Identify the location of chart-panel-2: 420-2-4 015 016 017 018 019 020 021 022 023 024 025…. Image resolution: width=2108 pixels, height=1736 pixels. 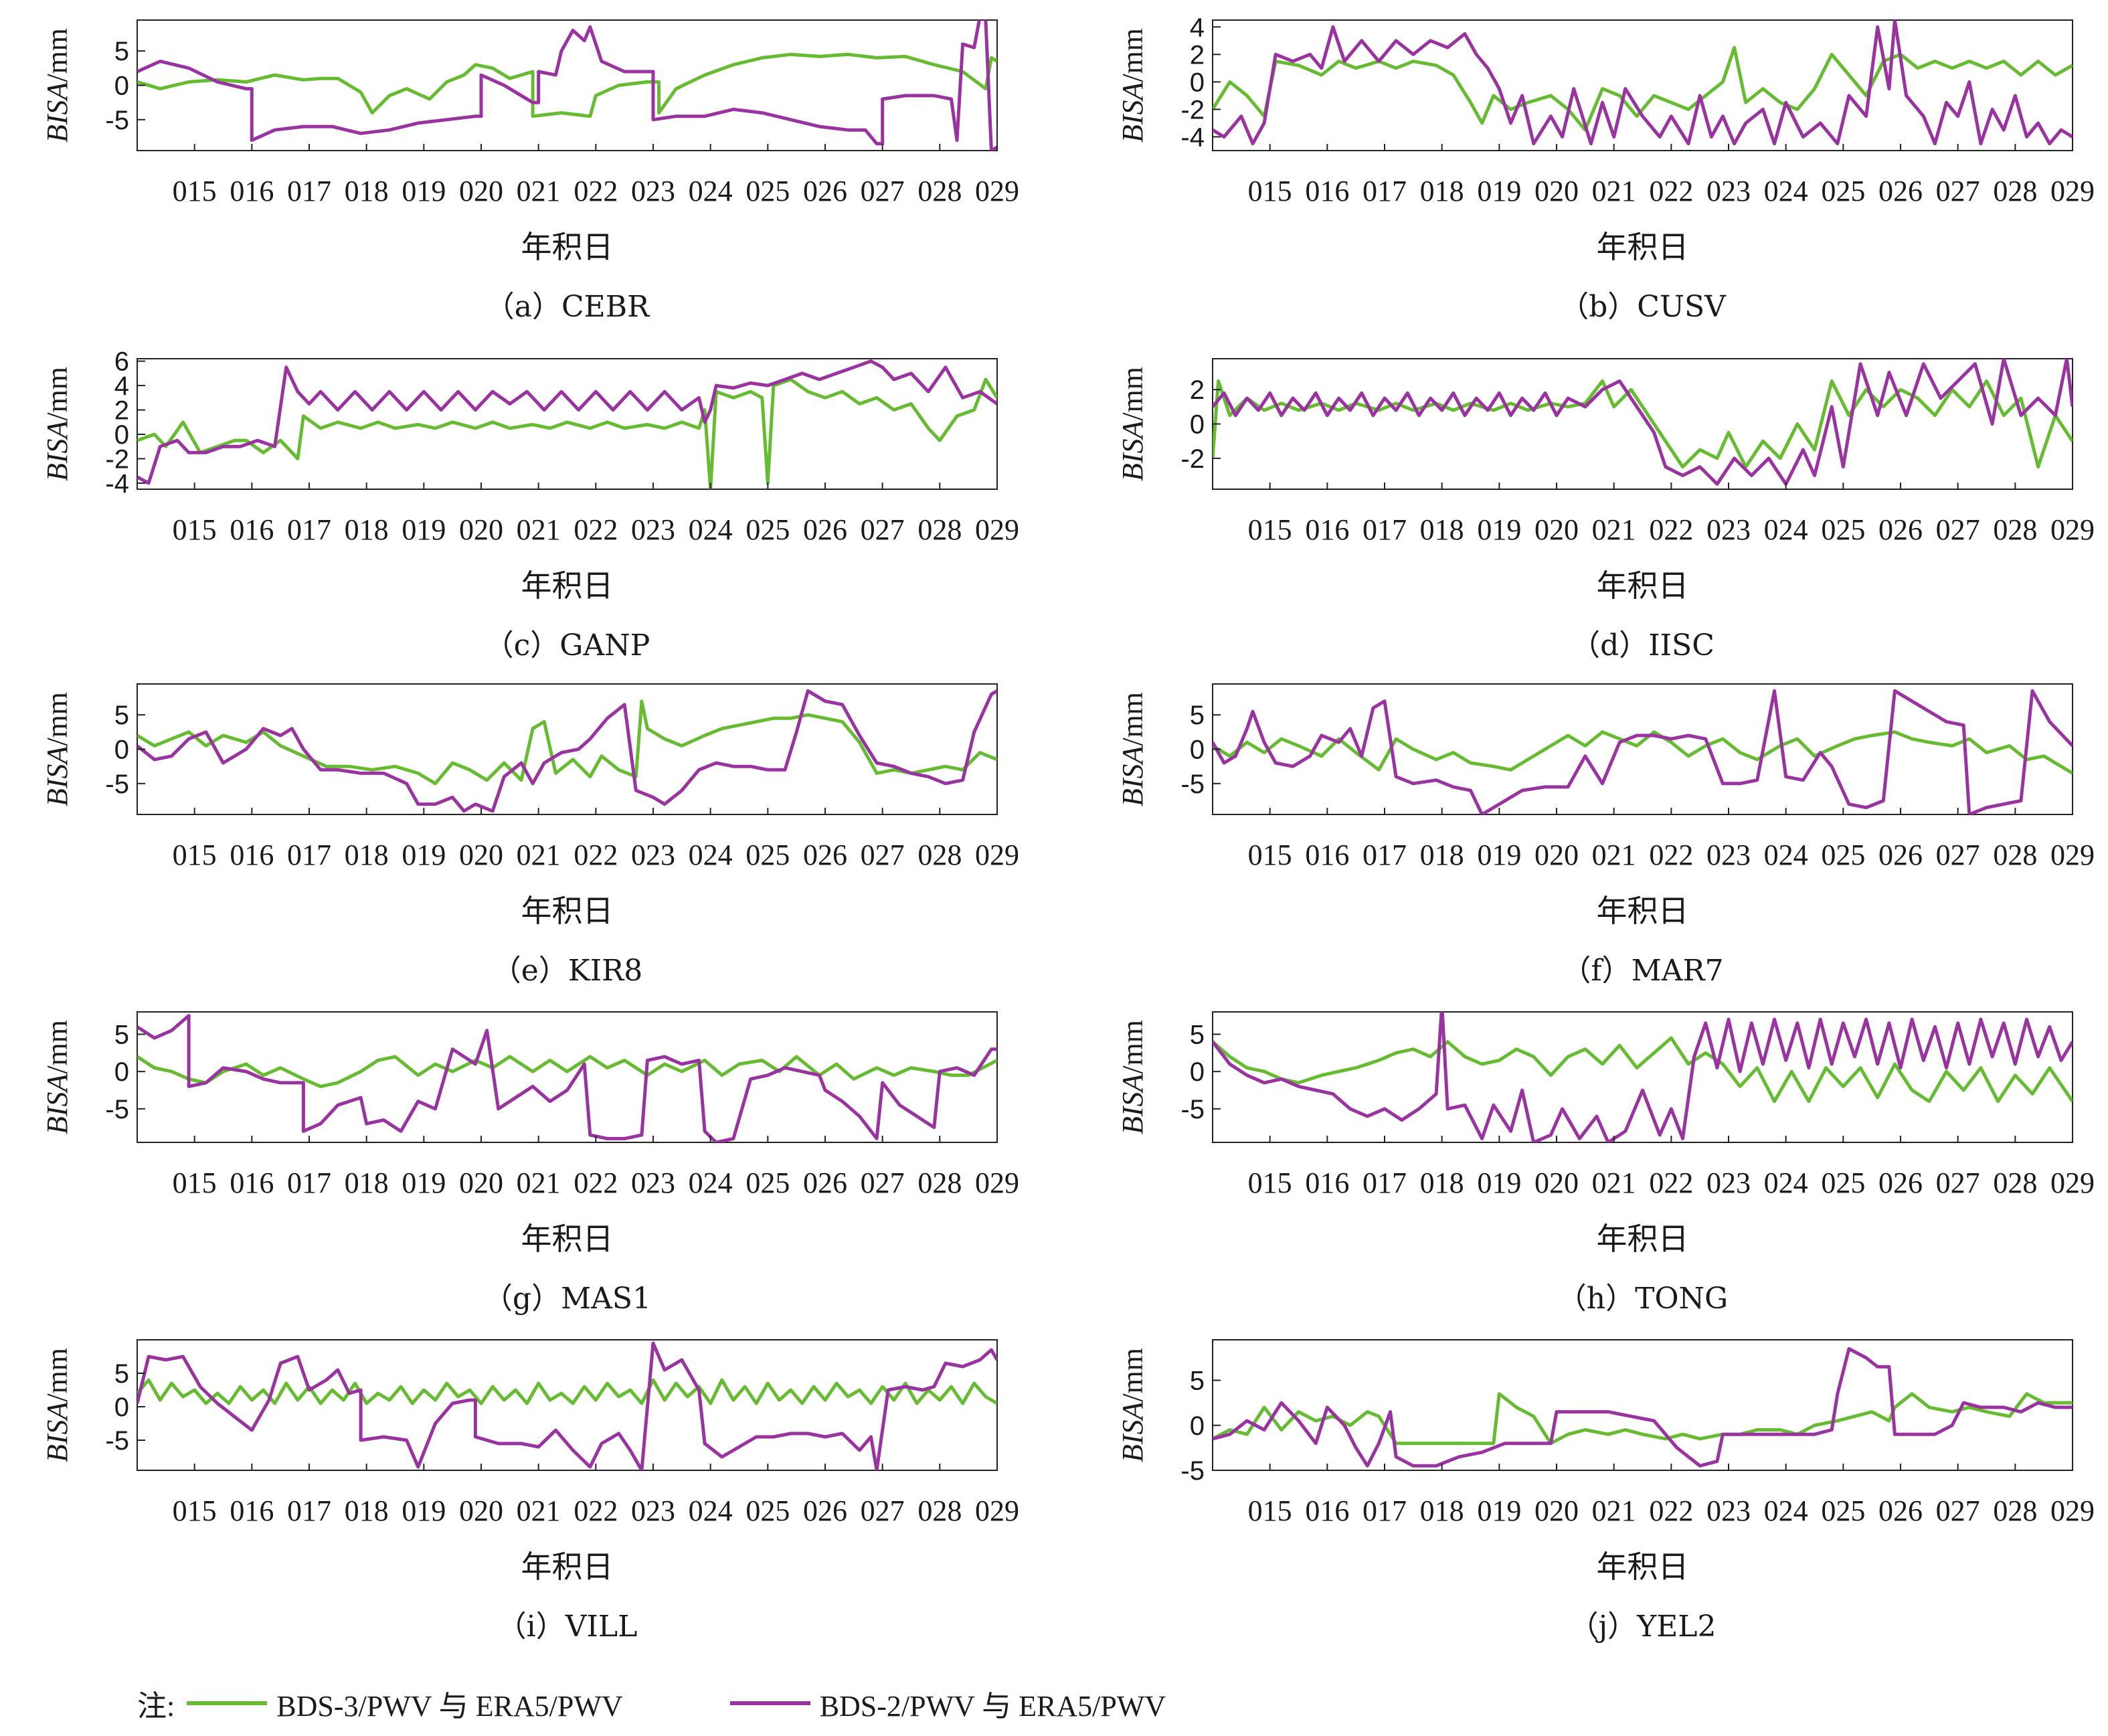
(1606, 168).